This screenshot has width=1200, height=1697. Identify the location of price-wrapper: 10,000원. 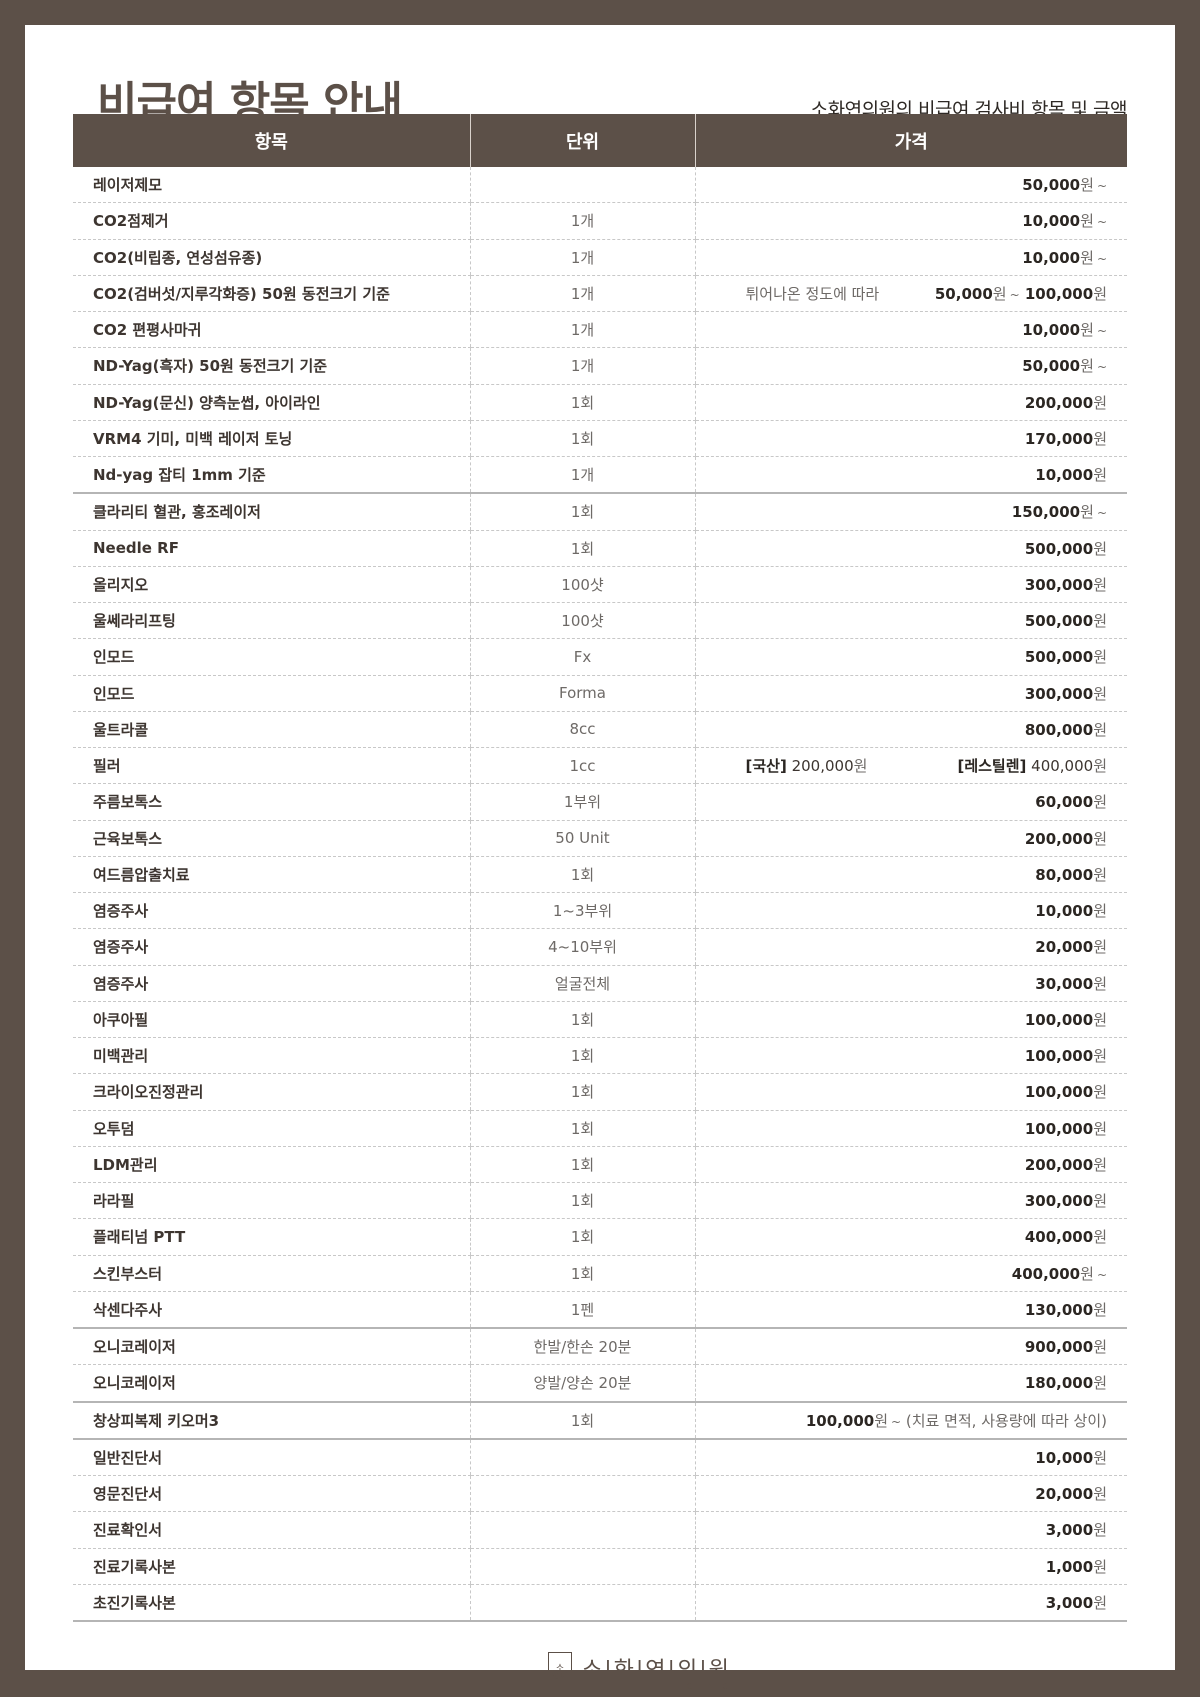
(901, 1457).